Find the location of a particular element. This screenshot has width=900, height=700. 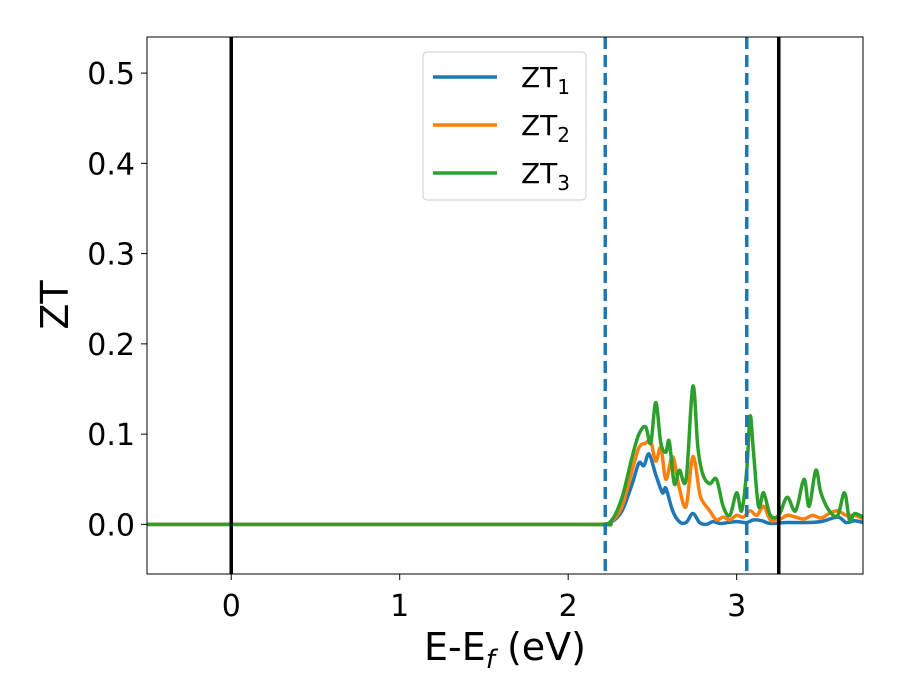

y-tick-label: 0.3 is located at coordinates (111, 255).